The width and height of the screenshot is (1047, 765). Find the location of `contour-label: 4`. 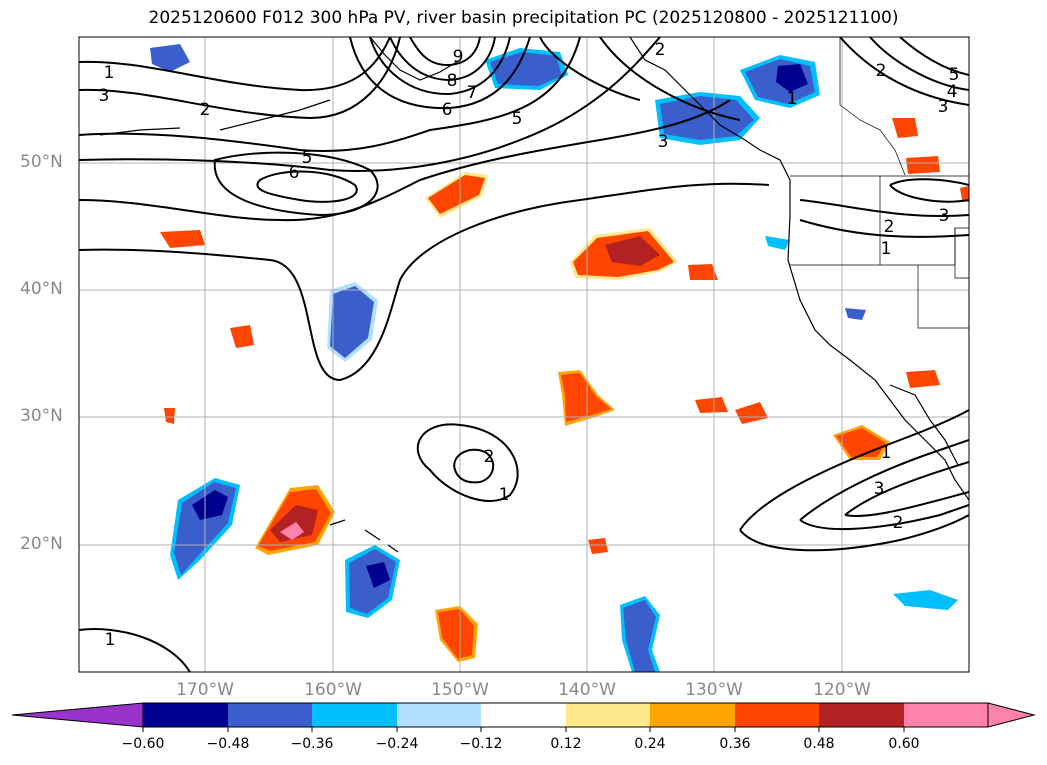

contour-label: 4 is located at coordinates (952, 92).